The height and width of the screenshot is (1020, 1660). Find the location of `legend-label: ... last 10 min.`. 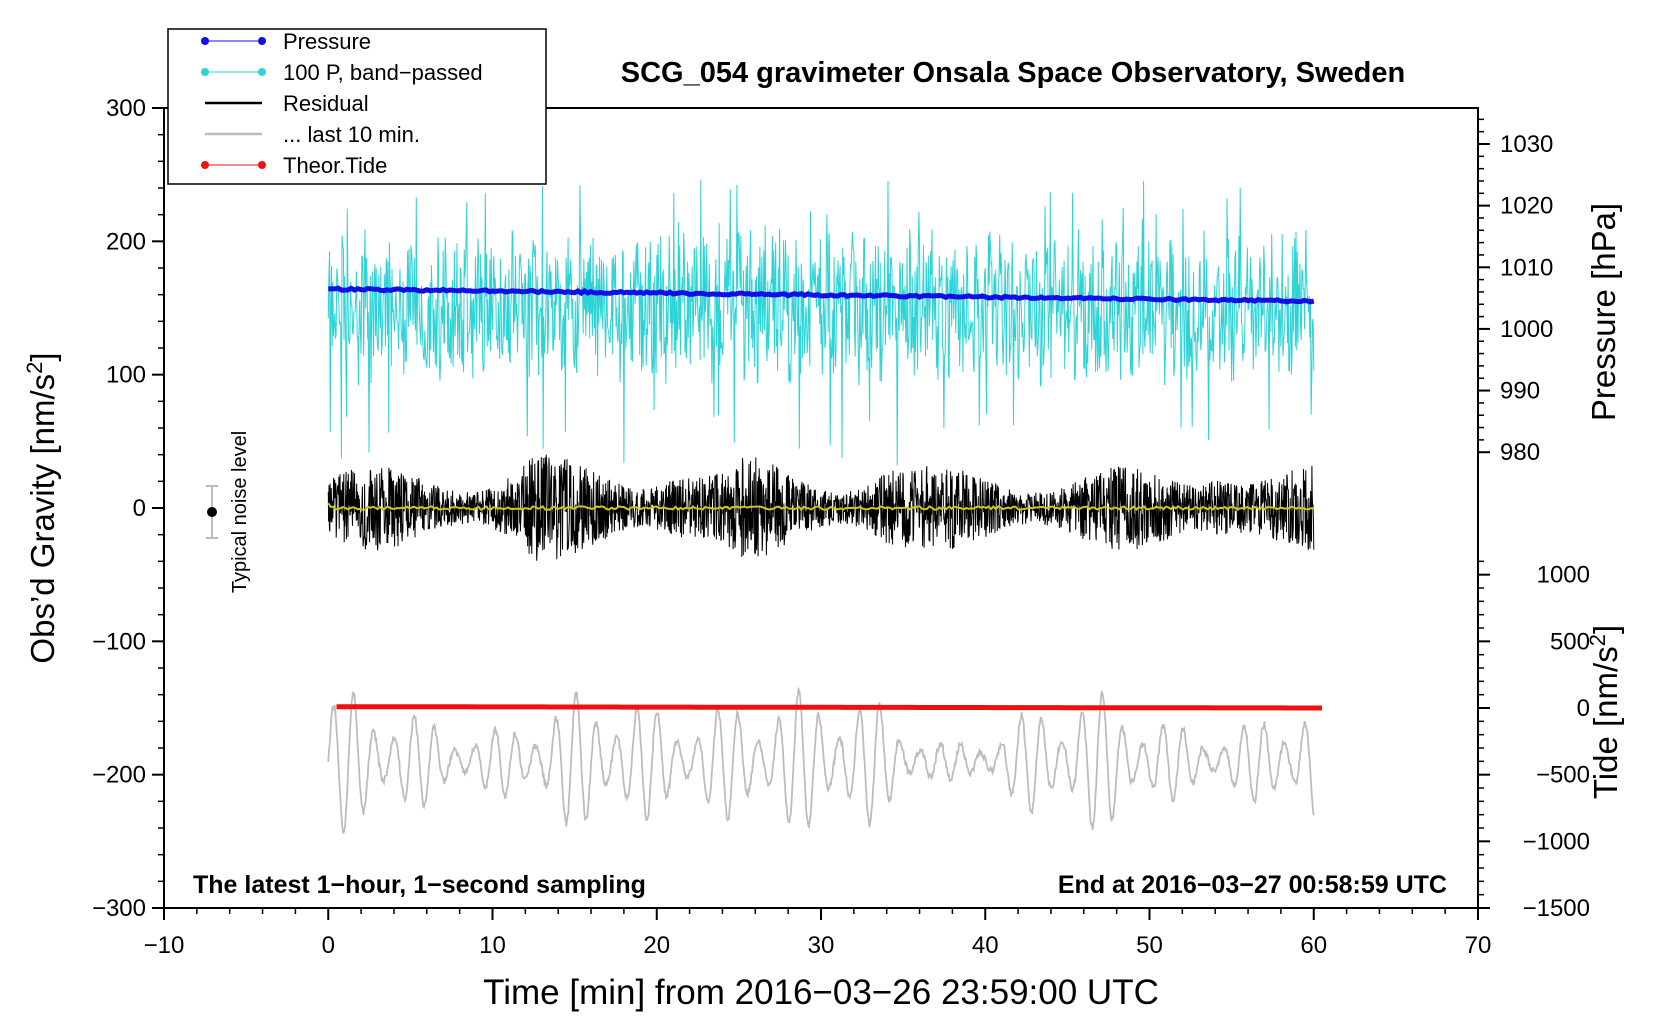

legend-label: ... last 10 min. is located at coordinates (351, 134).